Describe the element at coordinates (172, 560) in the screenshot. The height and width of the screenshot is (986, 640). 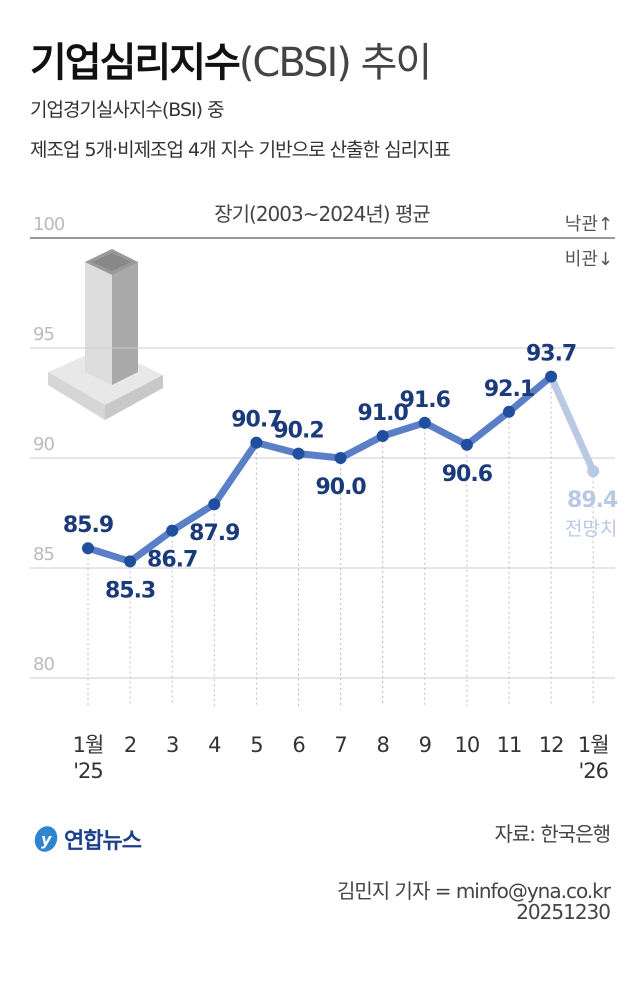
I see `data-label: 86.7` at that location.